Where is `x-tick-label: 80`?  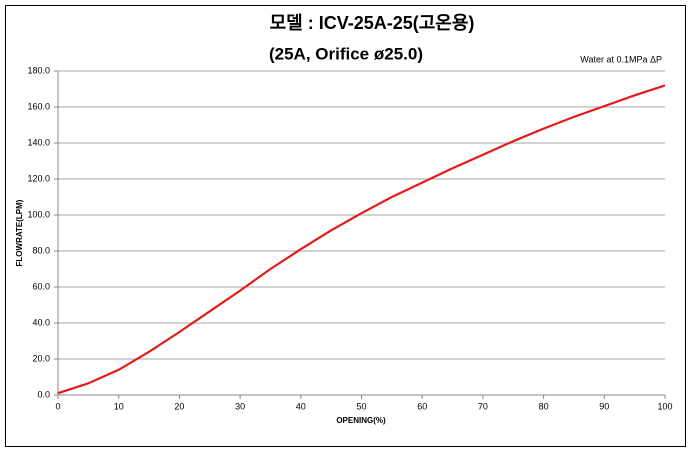
x-tick-label: 80 is located at coordinates (544, 406).